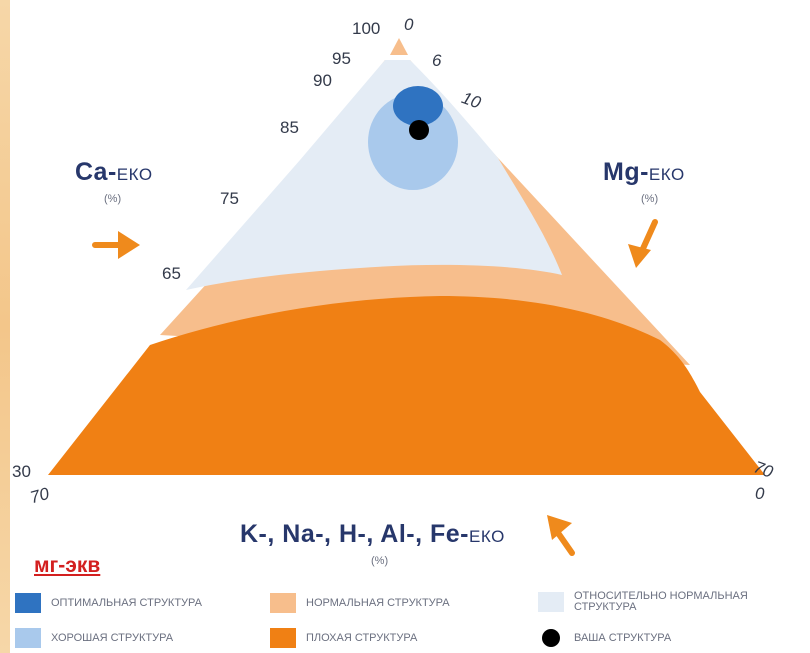 Image resolution: width=810 pixels, height=653 pixels. I want to click on units-label: мг-экв, so click(67, 565).